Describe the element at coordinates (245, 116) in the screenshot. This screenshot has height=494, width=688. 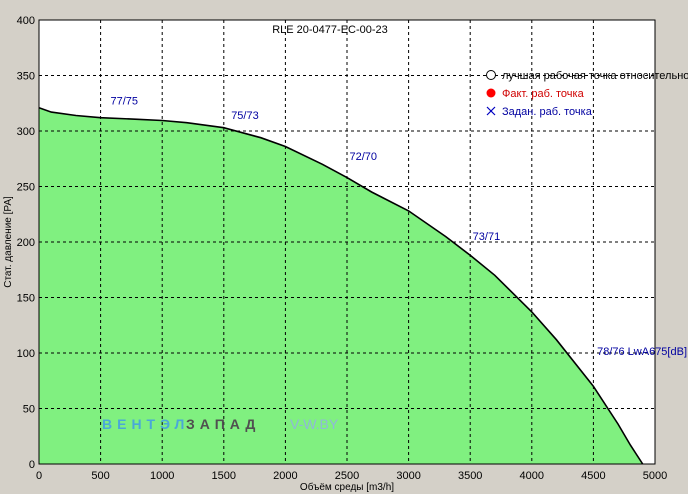
I see `sound-level-annotation: 75/73` at that location.